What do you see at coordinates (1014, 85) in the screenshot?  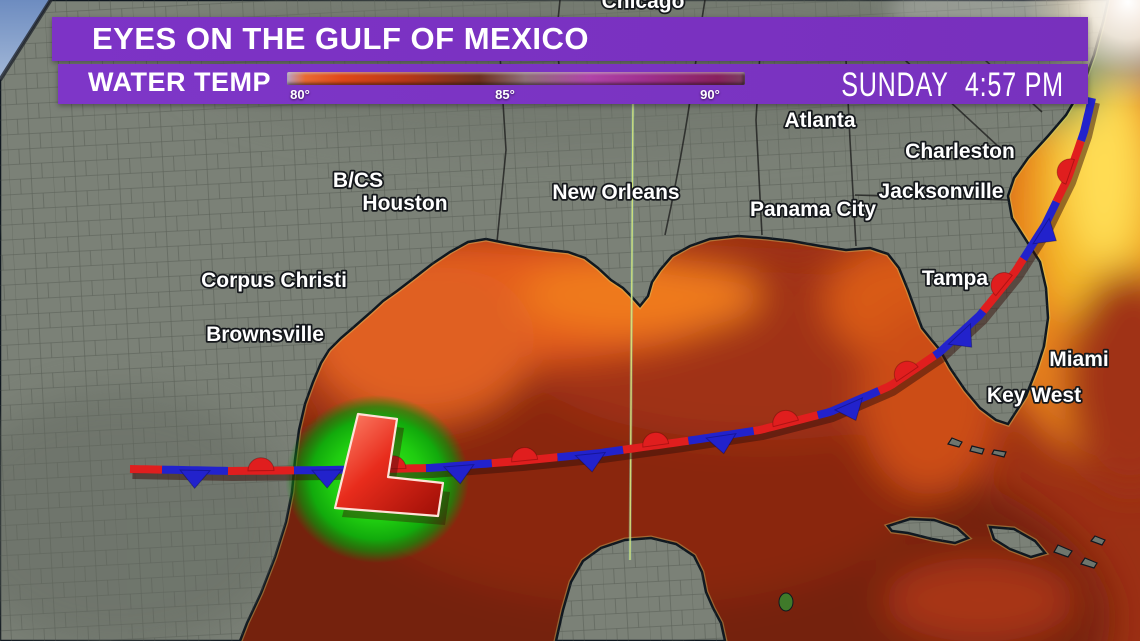 I see `time-label: 4:57 PM` at bounding box center [1014, 85].